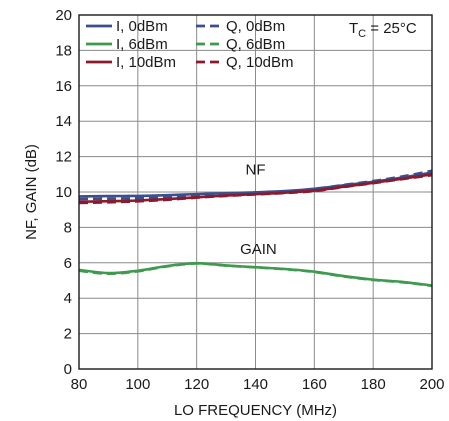 The height and width of the screenshot is (421, 449). What do you see at coordinates (68, 298) in the screenshot?
I see `y-tick-label: 4` at bounding box center [68, 298].